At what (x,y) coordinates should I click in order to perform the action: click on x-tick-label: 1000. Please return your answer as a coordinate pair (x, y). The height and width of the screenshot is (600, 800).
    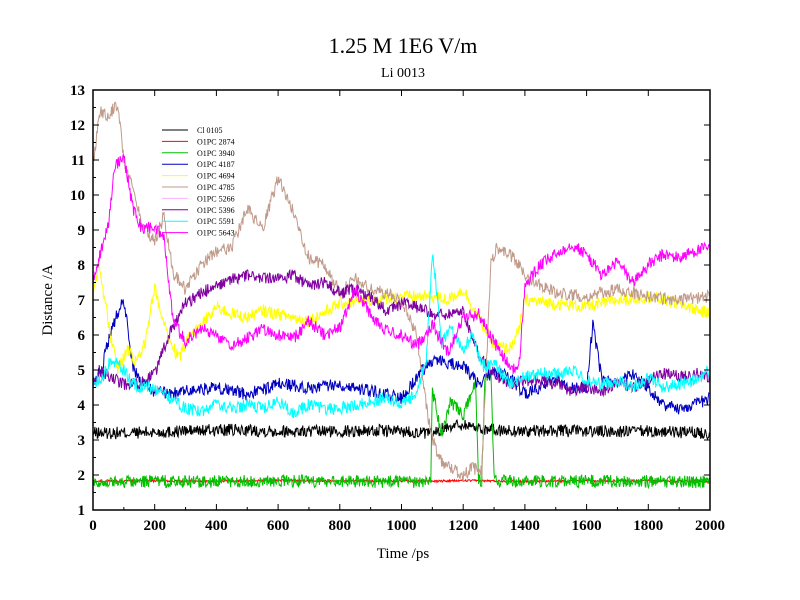
    Looking at the image, I should click on (402, 526).